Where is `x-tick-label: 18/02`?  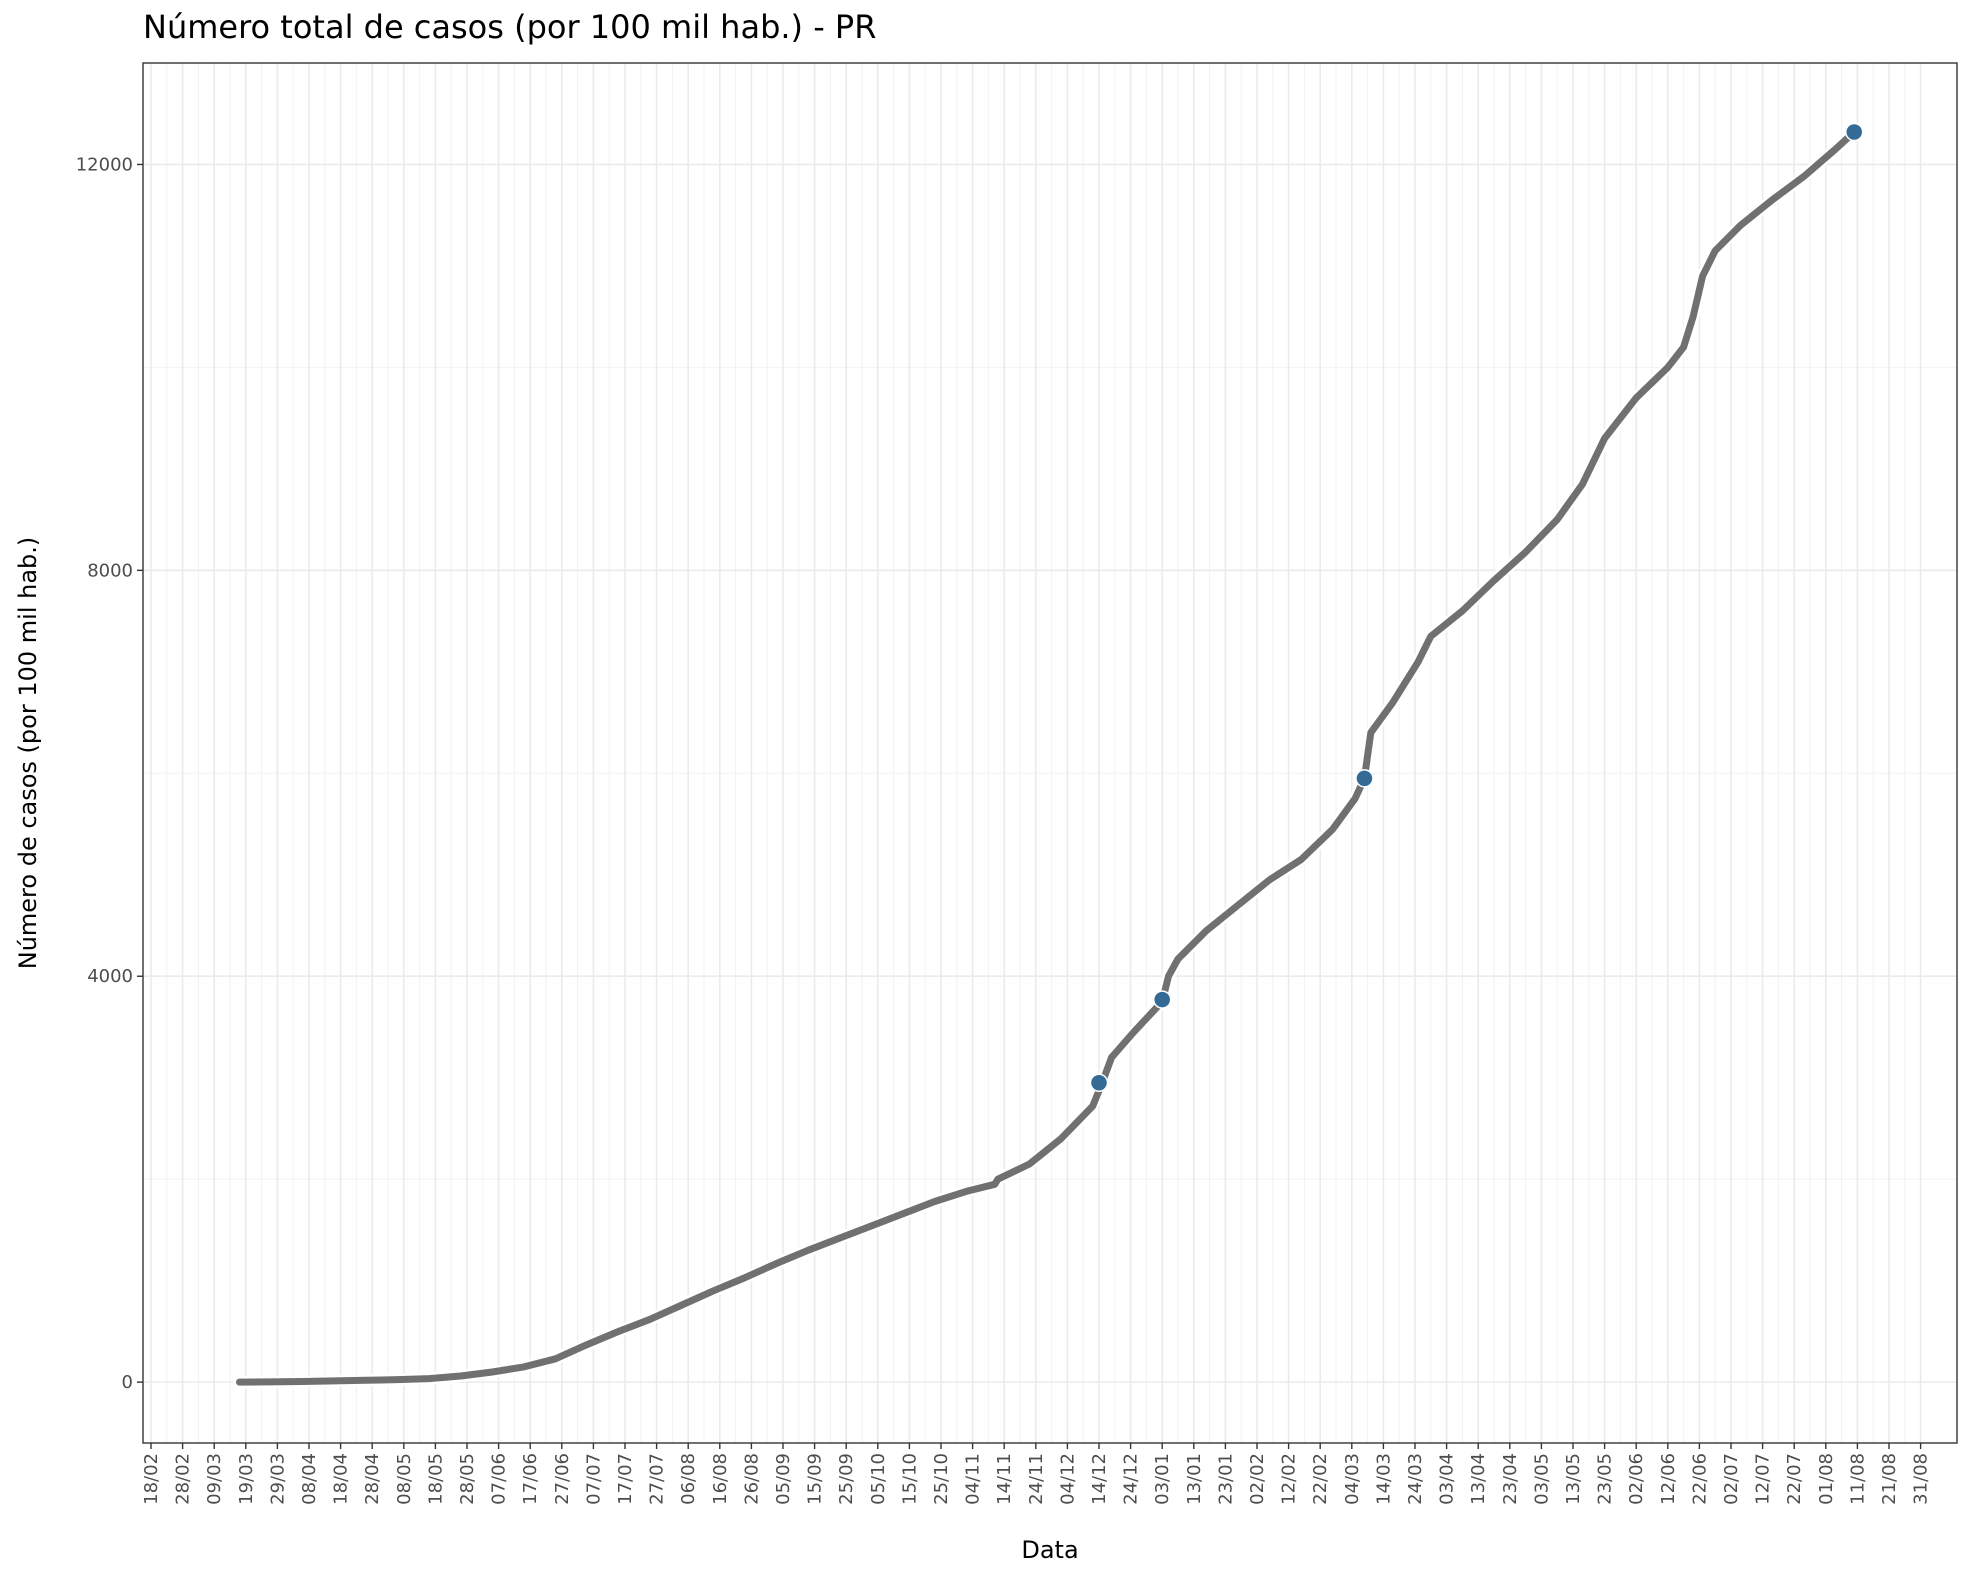 x-tick-label: 18/02 is located at coordinates (151, 1479).